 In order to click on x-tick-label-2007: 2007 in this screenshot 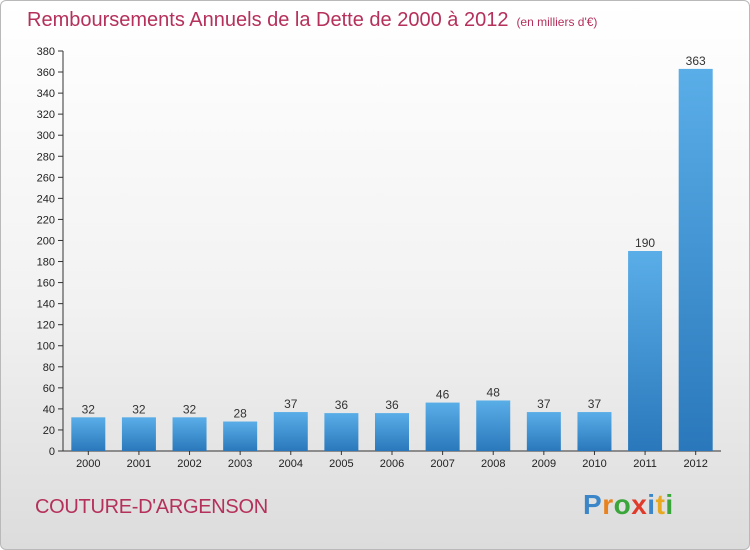, I will do `click(442, 464)`.